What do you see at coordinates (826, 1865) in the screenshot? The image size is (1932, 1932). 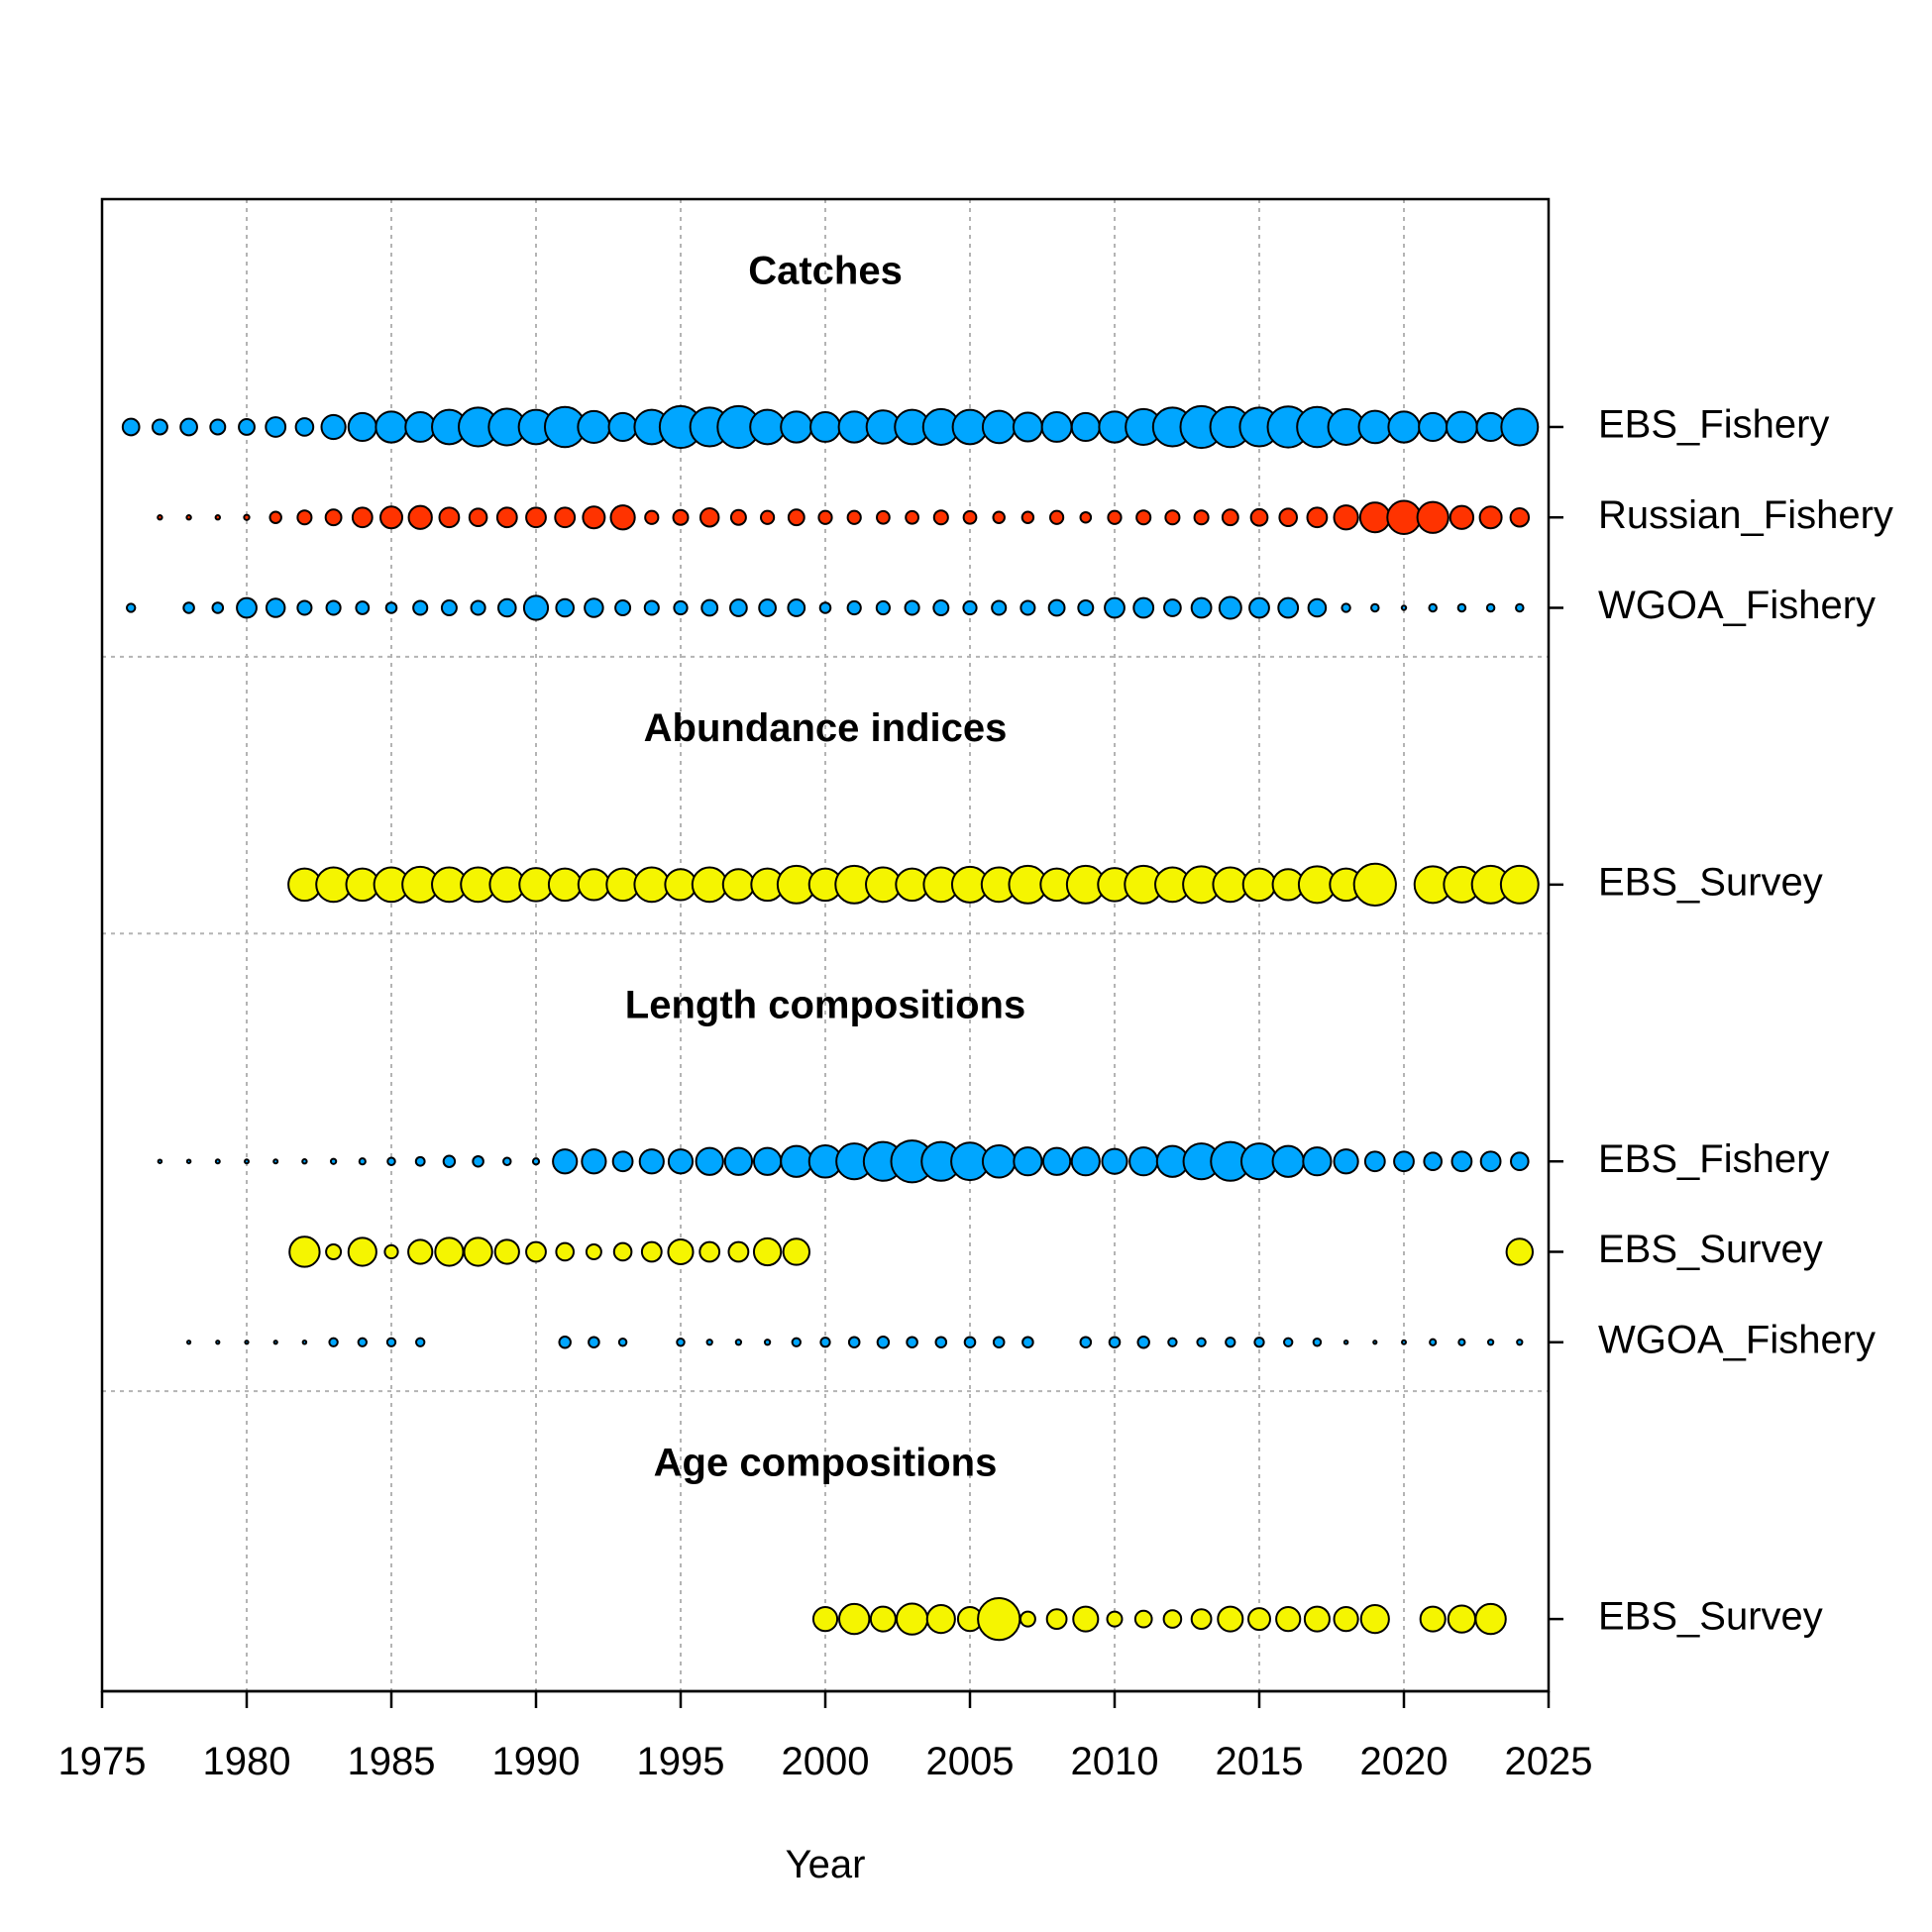 I see `x-axis-title: Year` at bounding box center [826, 1865].